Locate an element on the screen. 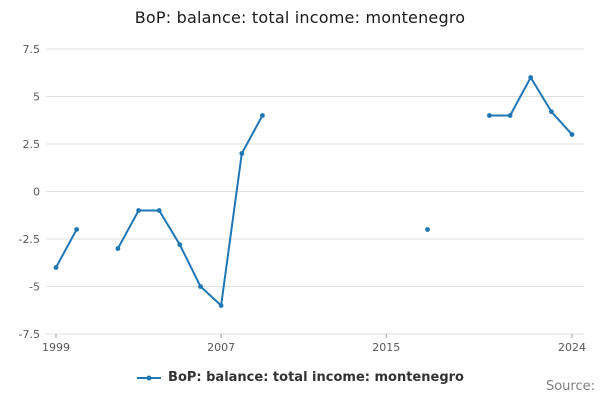  svg-text: 5 is located at coordinates (36, 97).